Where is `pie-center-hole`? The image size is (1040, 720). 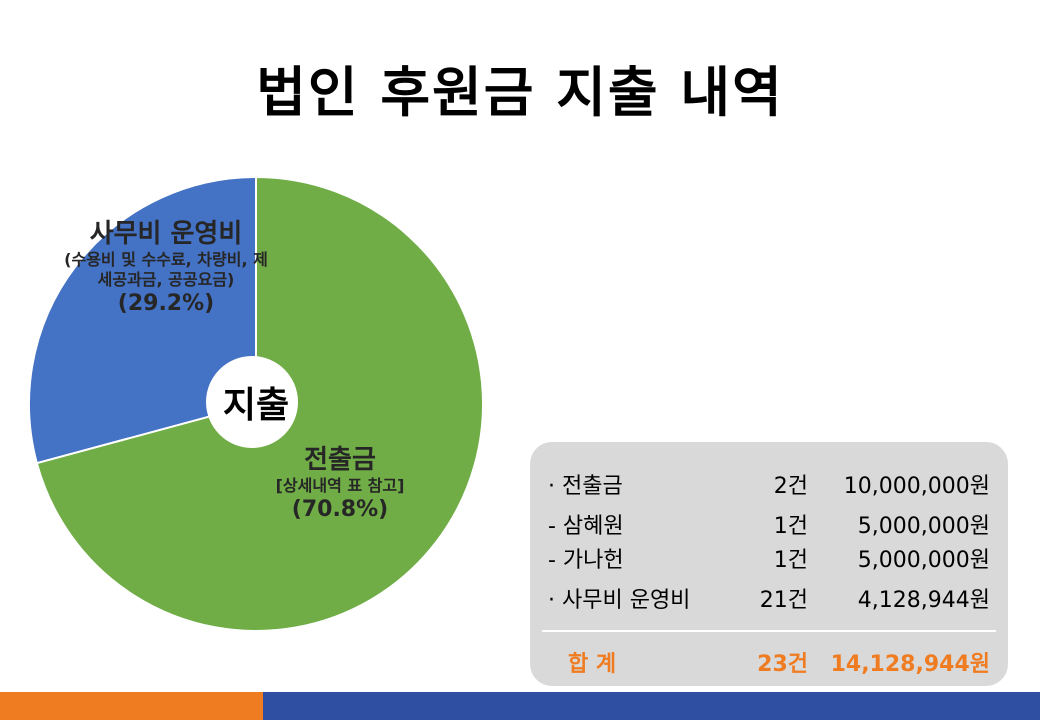 pie-center-hole is located at coordinates (252, 402).